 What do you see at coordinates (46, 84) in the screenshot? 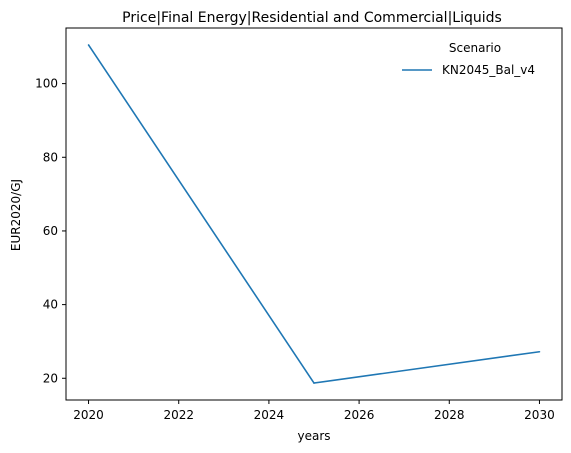
I see `y-tick-label: 100` at bounding box center [46, 84].